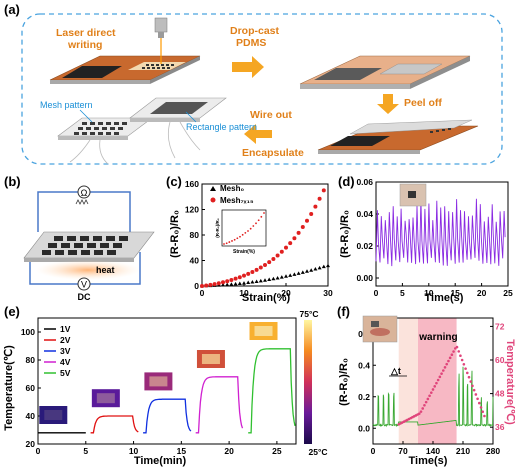  Describe the element at coordinates (219, 405) in the screenshot. I see `series-4V` at that location.